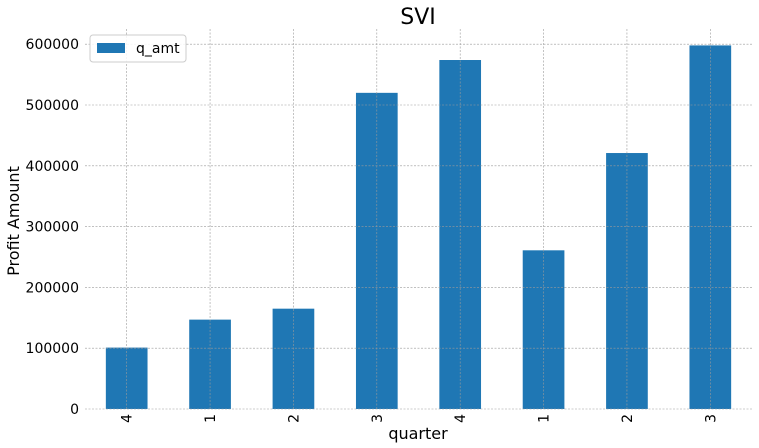  Describe the element at coordinates (628, 418) in the screenshot. I see `x-tick-label-6: 2` at that location.